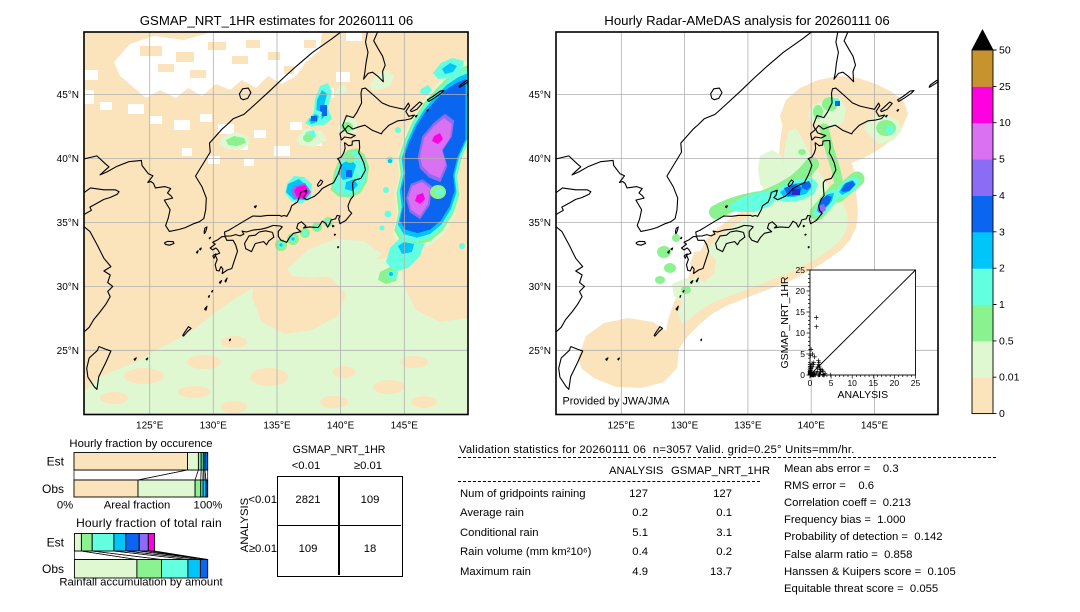 The width and height of the screenshot is (1080, 612). I want to click on svg-text: GSMAP_NRT_1HR, so click(785, 322).